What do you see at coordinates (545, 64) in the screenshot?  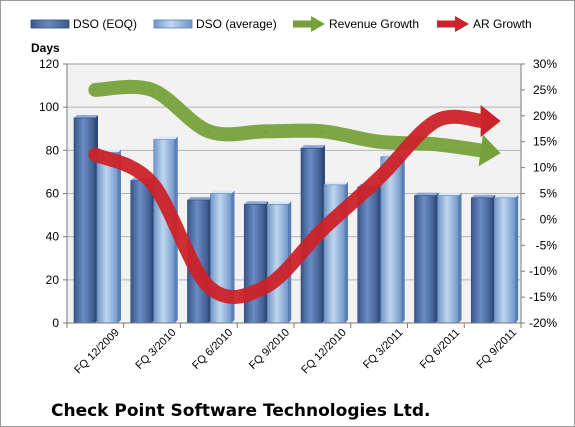 I see `y-right-tick-label: 30%` at bounding box center [545, 64].